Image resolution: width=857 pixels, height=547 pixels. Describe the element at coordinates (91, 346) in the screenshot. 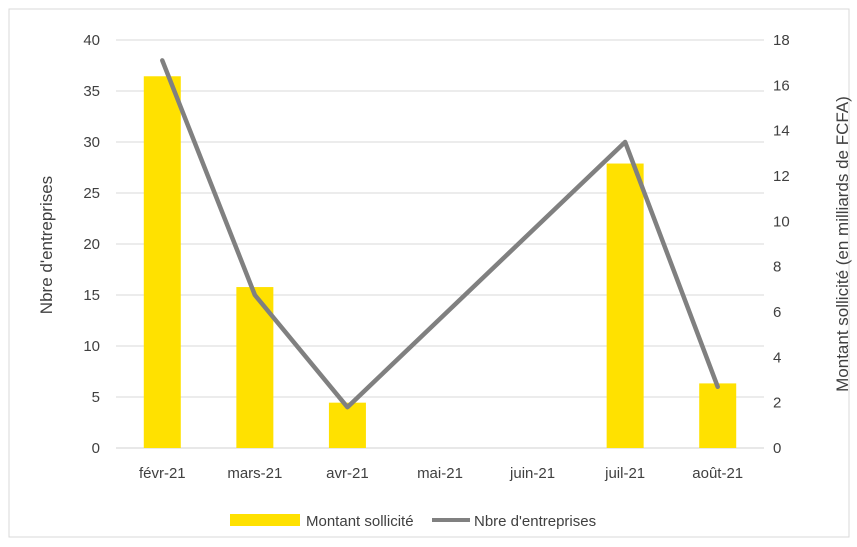

I see `y-left-tick-label: 10` at that location.